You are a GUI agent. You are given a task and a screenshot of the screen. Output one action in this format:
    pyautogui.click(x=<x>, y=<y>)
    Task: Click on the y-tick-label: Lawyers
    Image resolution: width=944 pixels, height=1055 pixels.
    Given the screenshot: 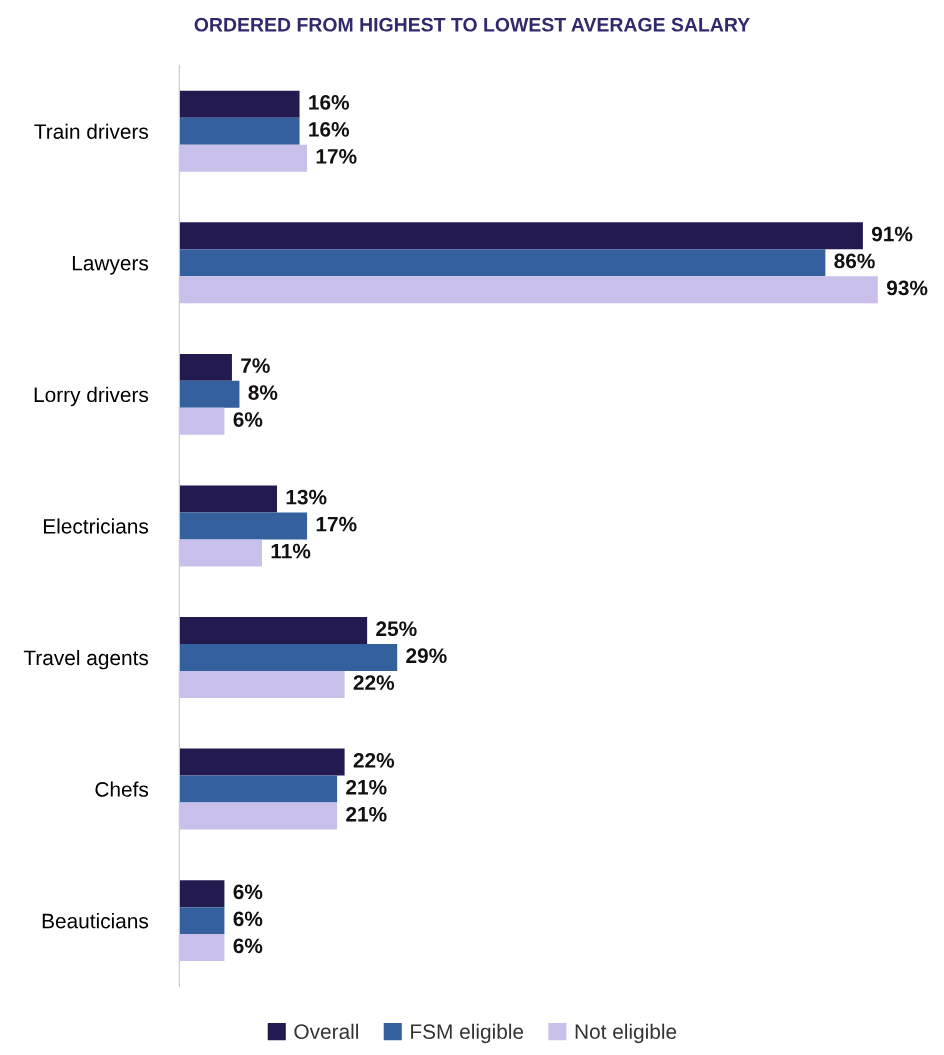 What is the action you would take?
    pyautogui.click(x=110, y=265)
    